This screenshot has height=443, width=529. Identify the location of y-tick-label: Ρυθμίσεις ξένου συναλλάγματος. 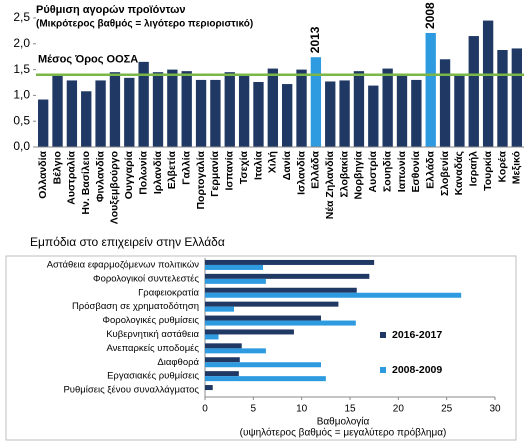
(131, 390).